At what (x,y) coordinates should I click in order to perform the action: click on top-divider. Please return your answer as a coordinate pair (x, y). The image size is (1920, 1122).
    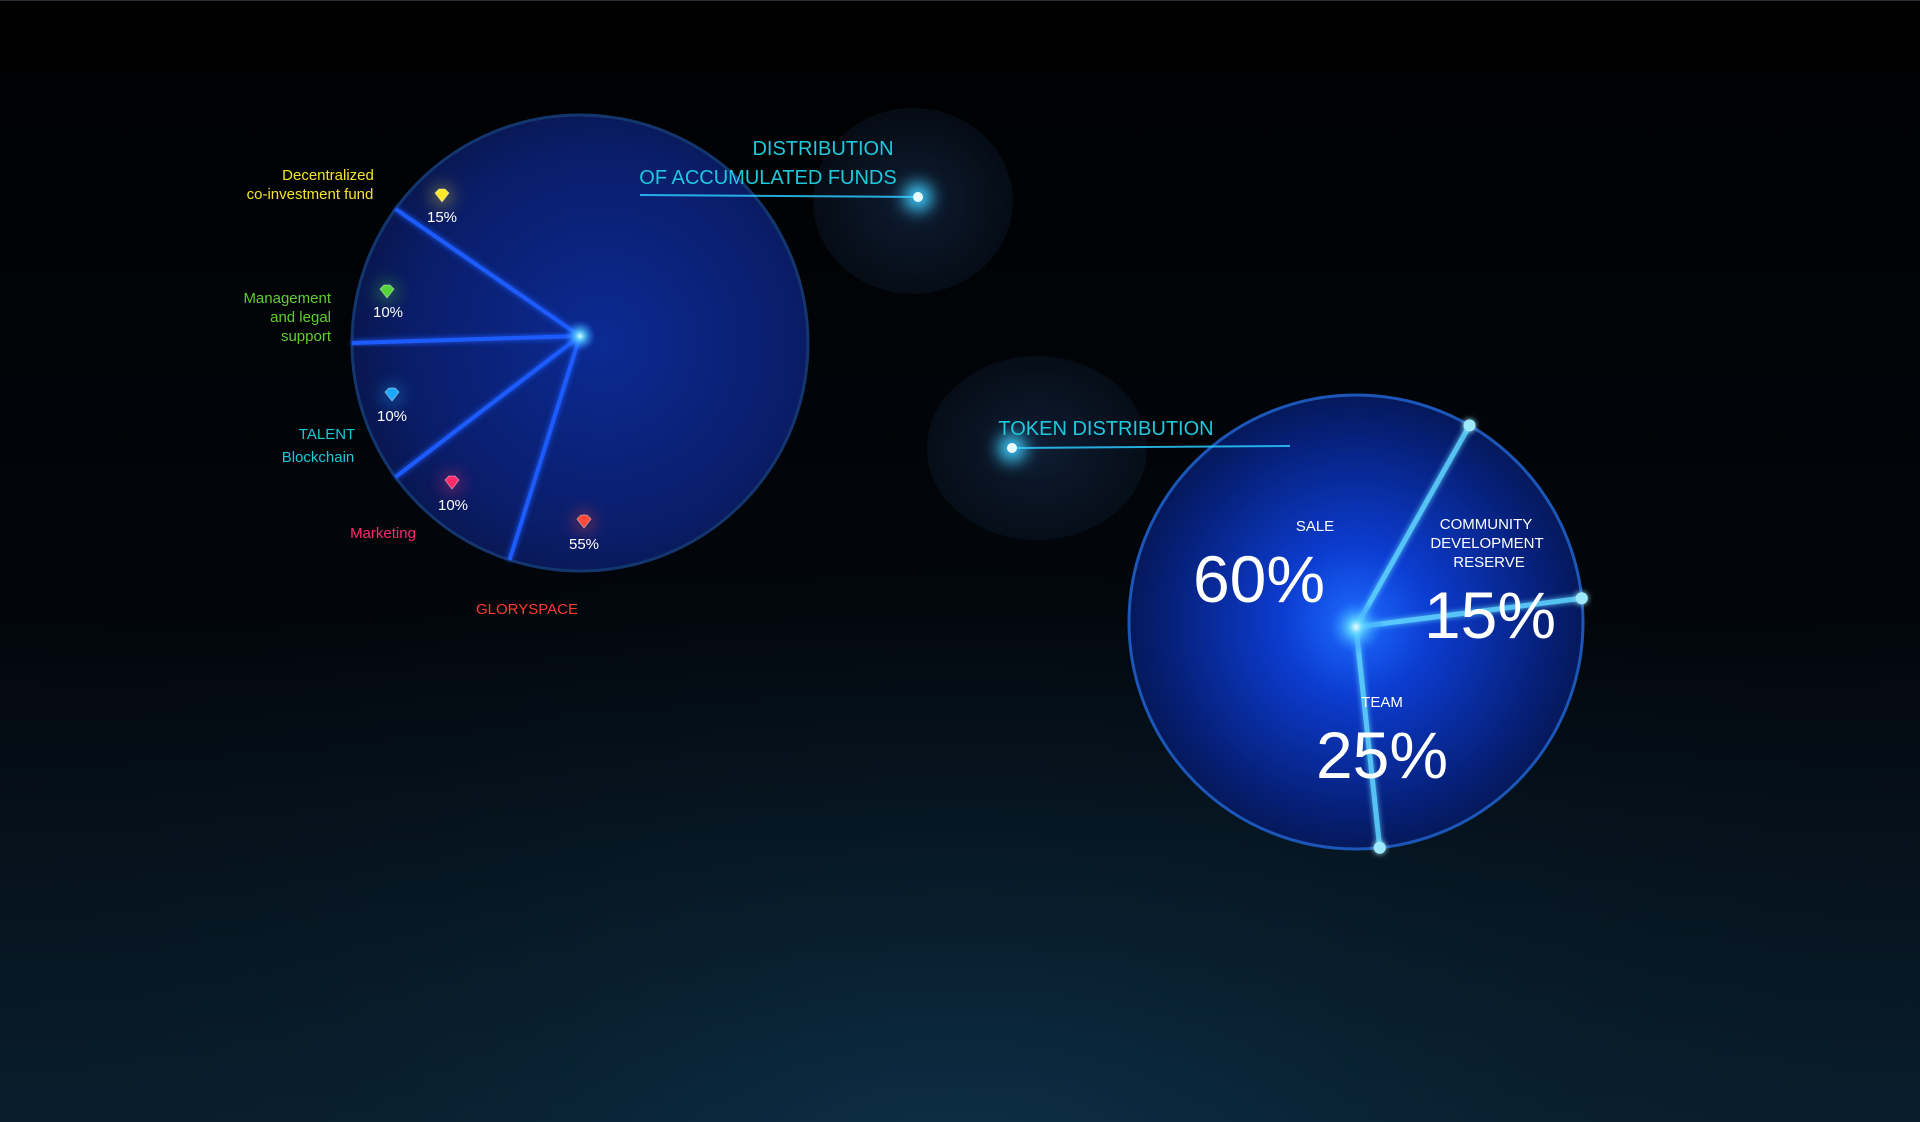
    Looking at the image, I should click on (960, 0).